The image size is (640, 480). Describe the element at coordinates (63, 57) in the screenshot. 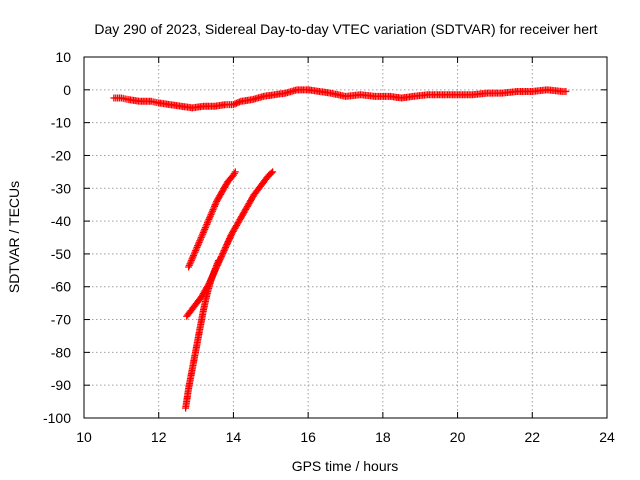

I see `y-tick-label: 10` at that location.